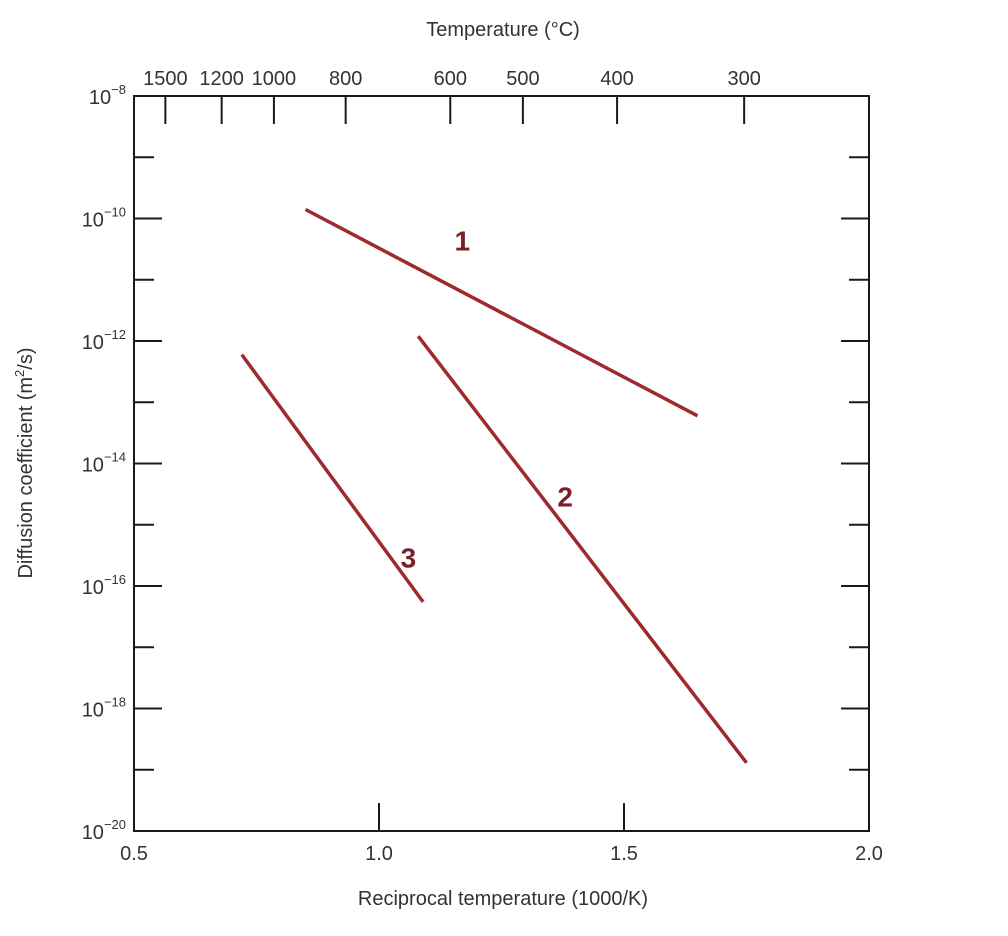  I want to click on top-tick-label: 500, so click(522, 79).